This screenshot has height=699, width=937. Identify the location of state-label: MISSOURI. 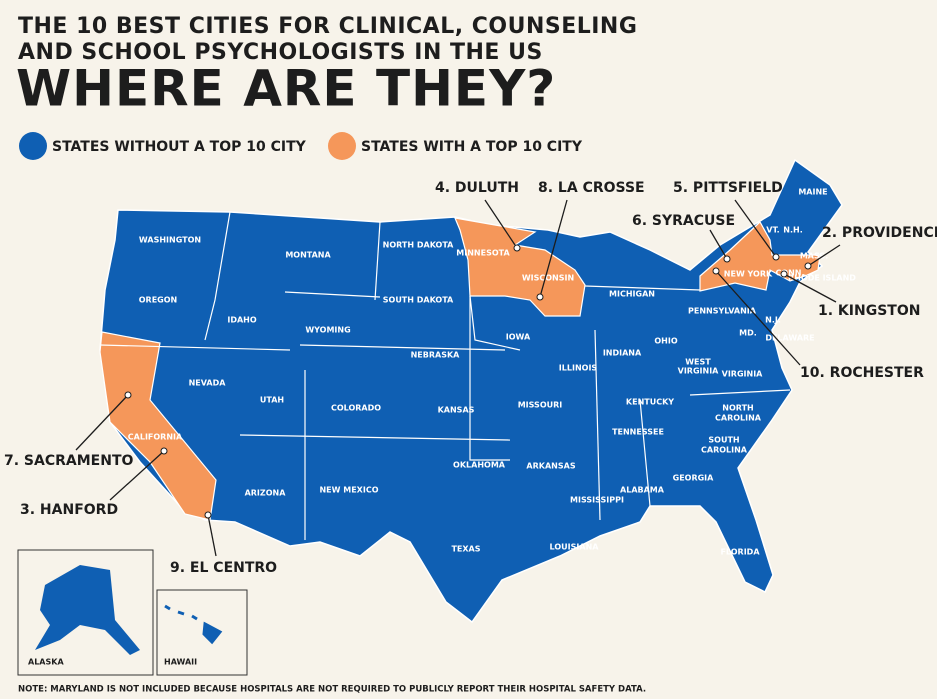
(540, 405).